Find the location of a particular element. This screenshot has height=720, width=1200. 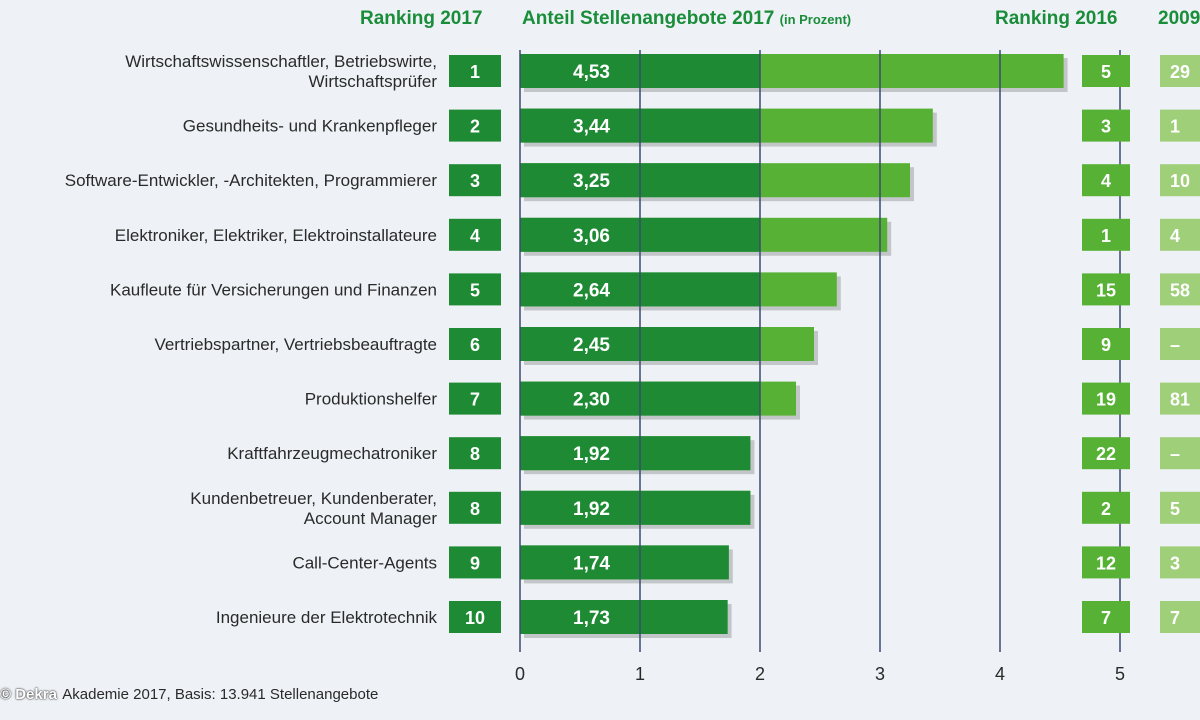

rank-2009-value: 58 is located at coordinates (1180, 290).